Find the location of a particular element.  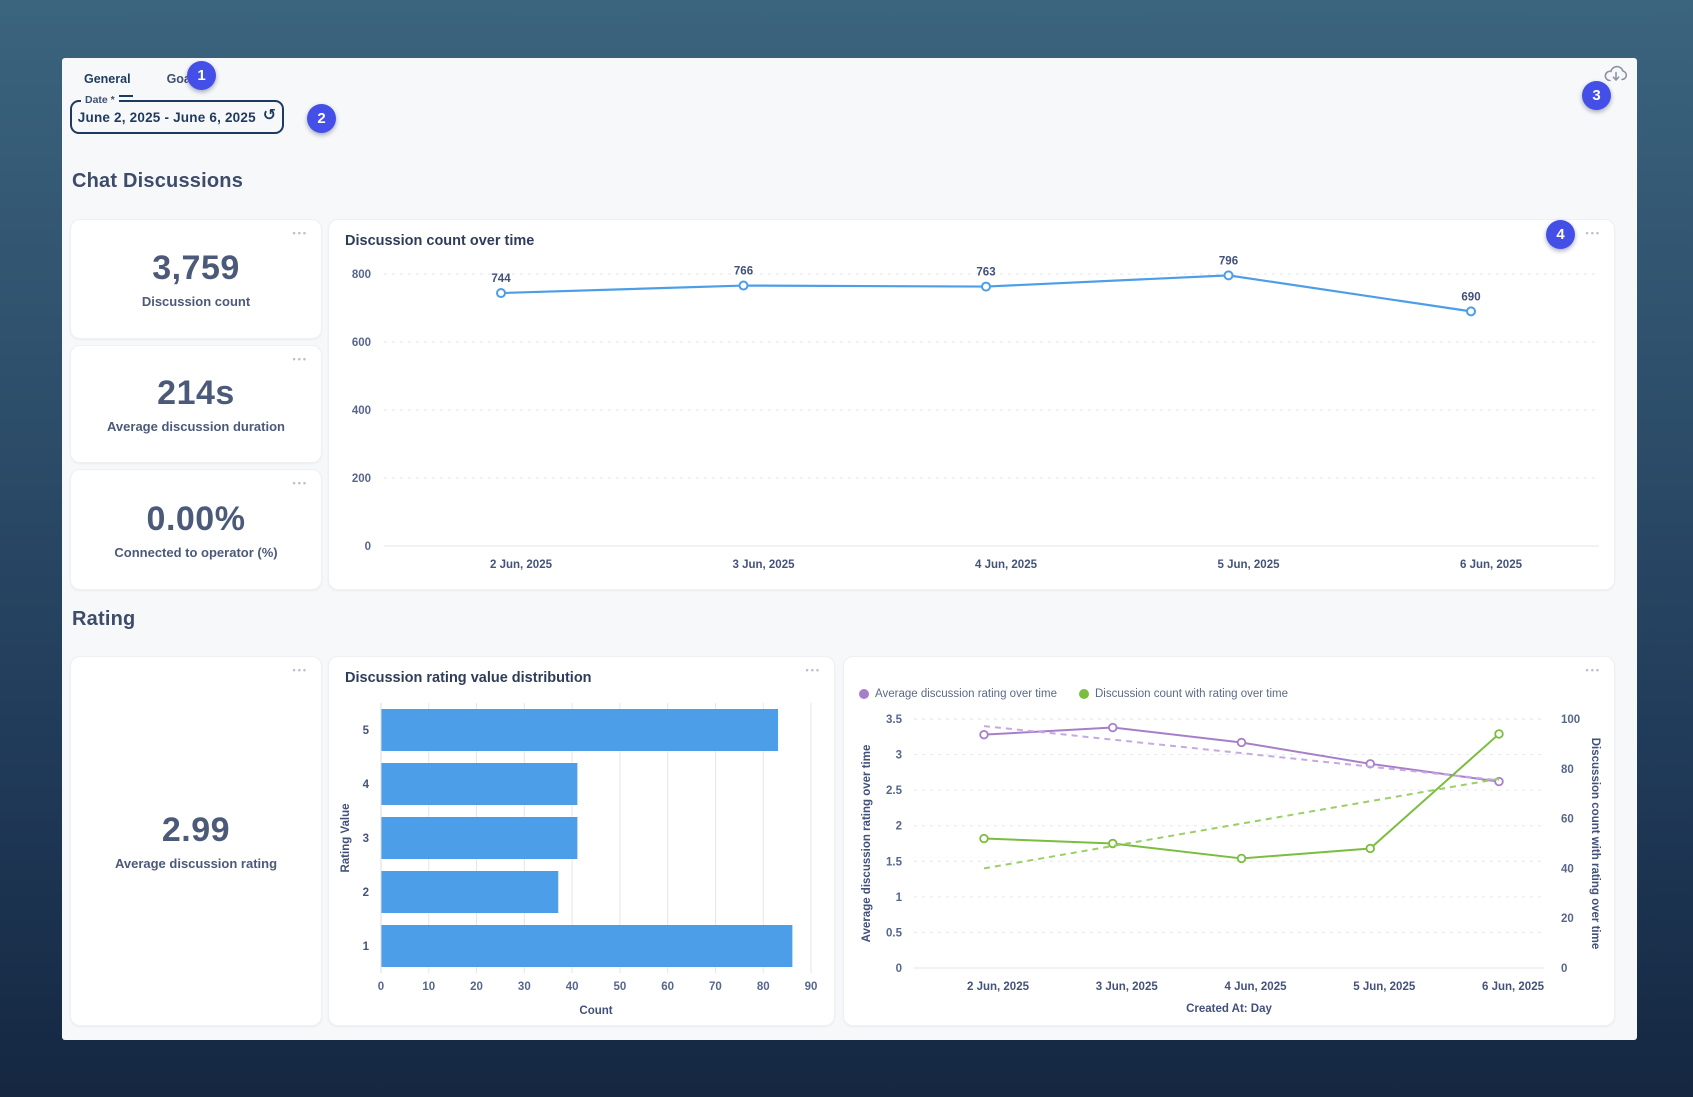

annotation-badge-2: 2 is located at coordinates (321, 118).